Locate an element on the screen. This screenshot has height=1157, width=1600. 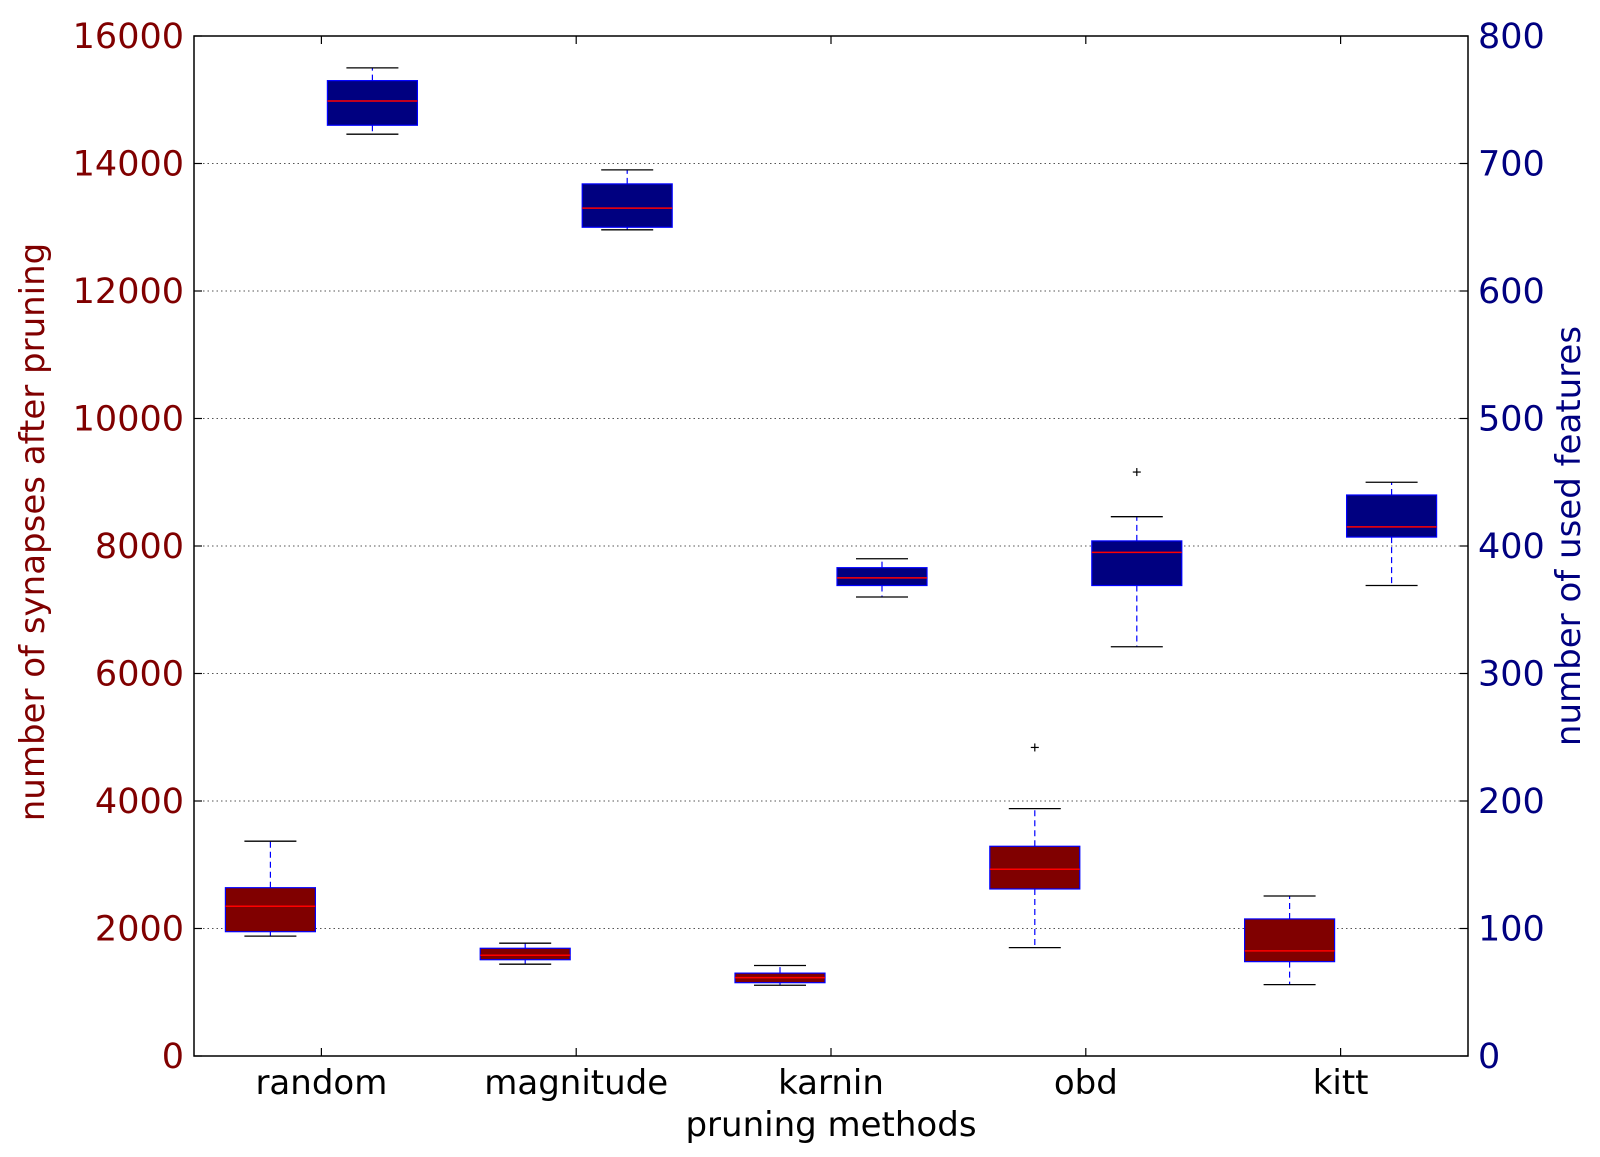
left-tick-label: 8000 is located at coordinates (139, 547).